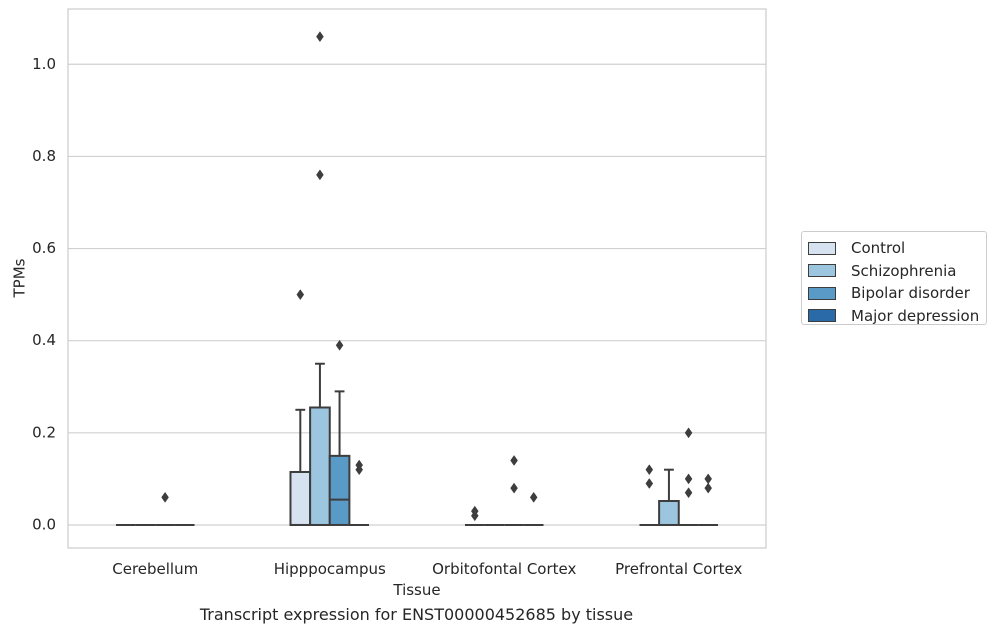  What do you see at coordinates (878, 248) in the screenshot?
I see `legend-label: Control` at bounding box center [878, 248].